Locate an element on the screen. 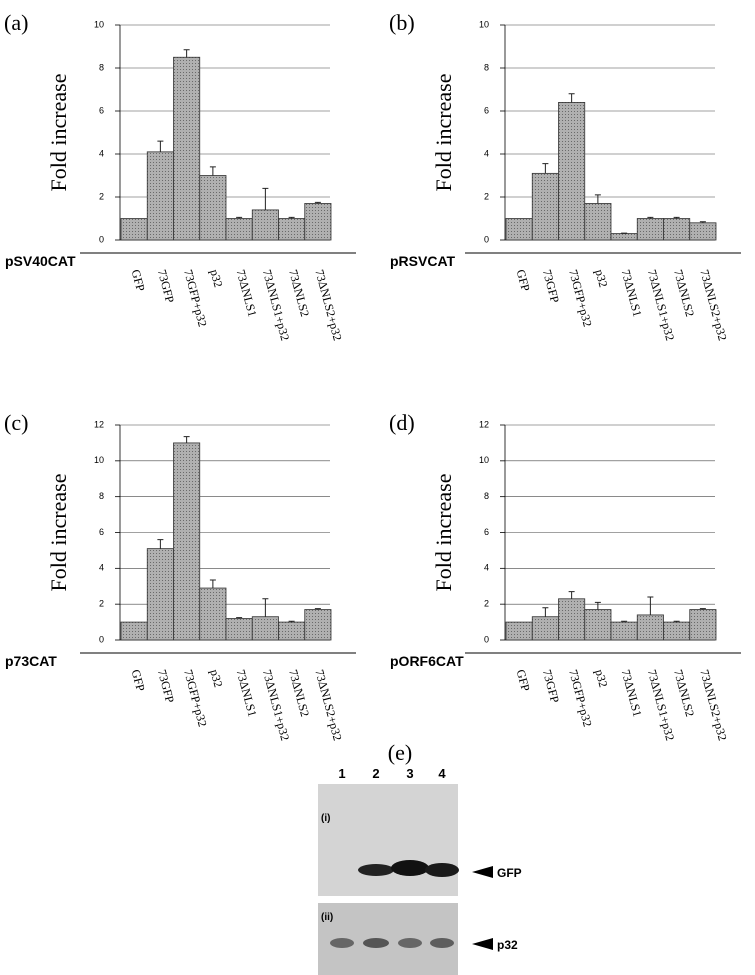 The height and width of the screenshot is (975, 755). band-label: p32 is located at coordinates (507, 945).